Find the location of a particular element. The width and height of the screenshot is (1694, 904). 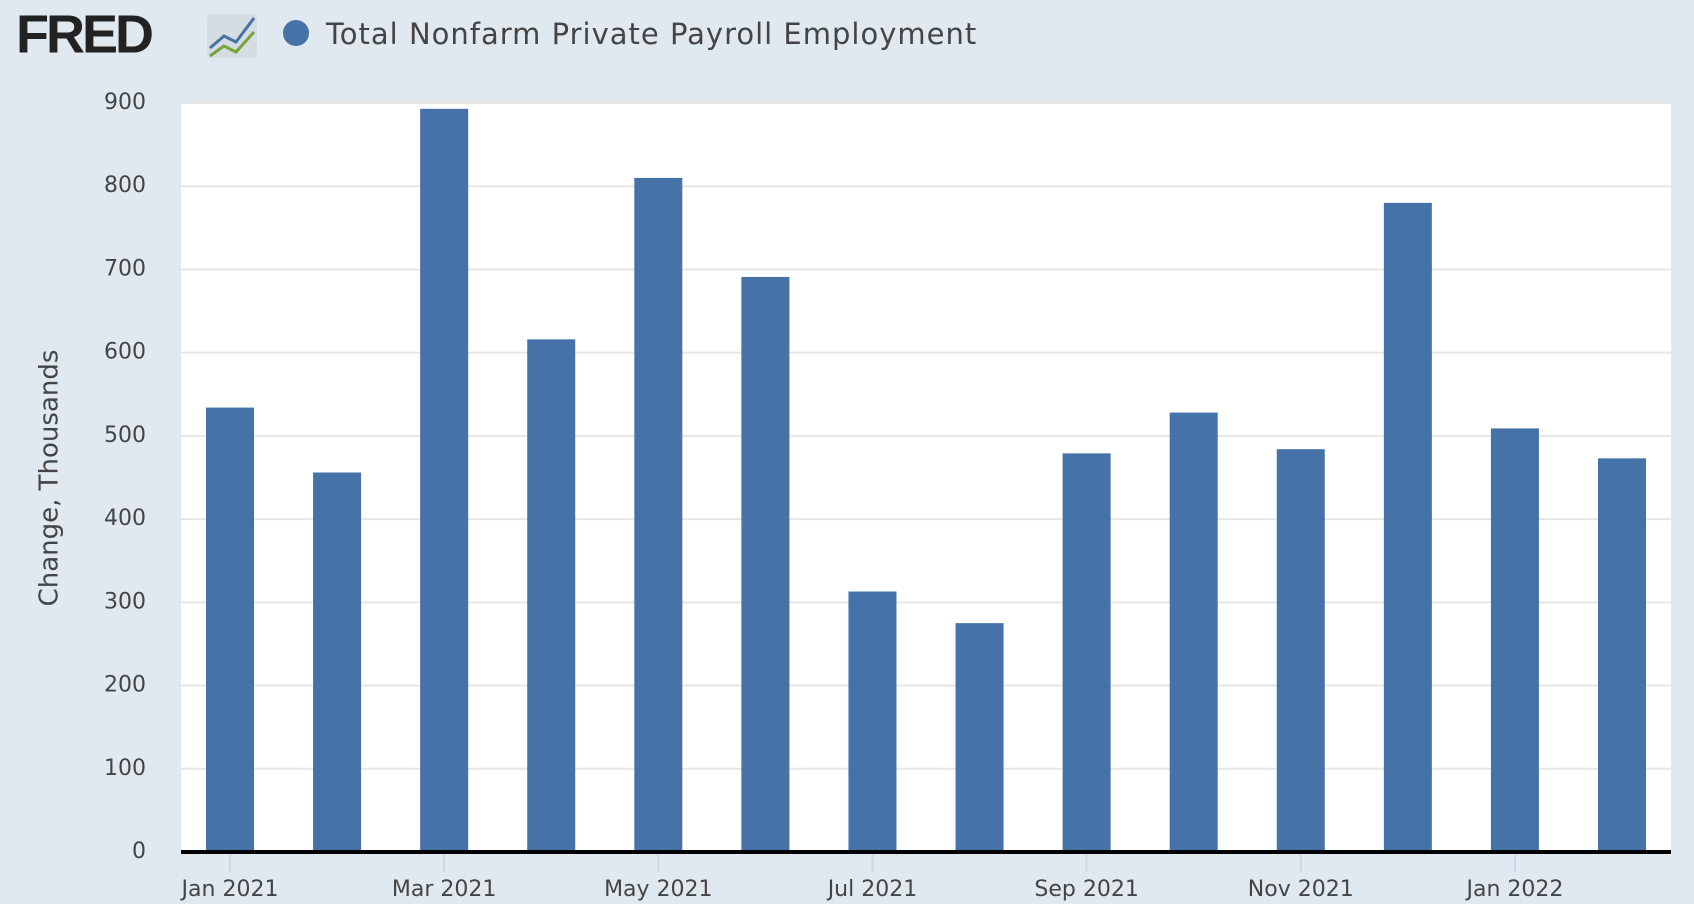

logo: FRED is located at coordinates (84, 34).